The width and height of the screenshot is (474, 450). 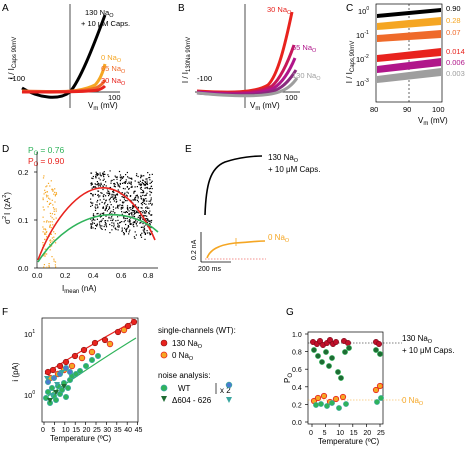 I want to click on panel-f-point-130na, so click(x=75, y=356).